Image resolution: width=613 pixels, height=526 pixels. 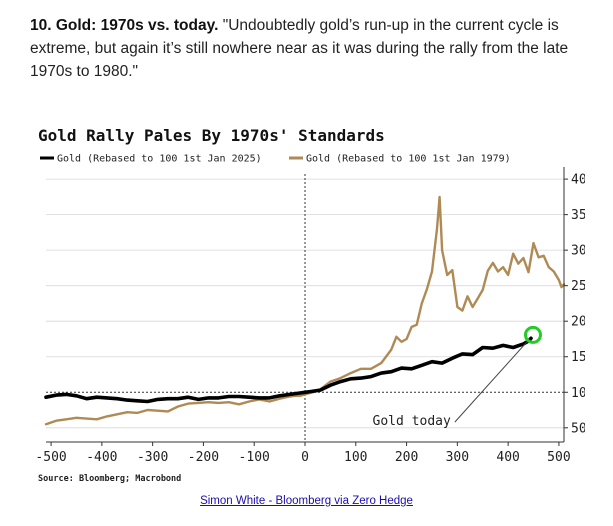 I want to click on y-tick-label: 400, so click(x=578, y=180).